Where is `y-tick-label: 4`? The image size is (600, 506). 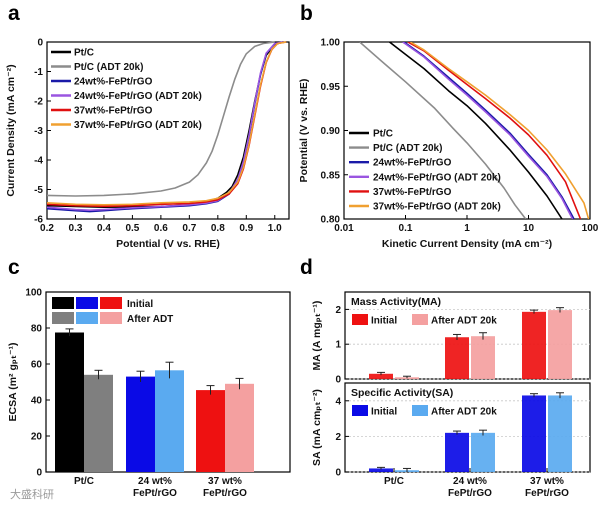 y-tick-label: 4 is located at coordinates (338, 401).